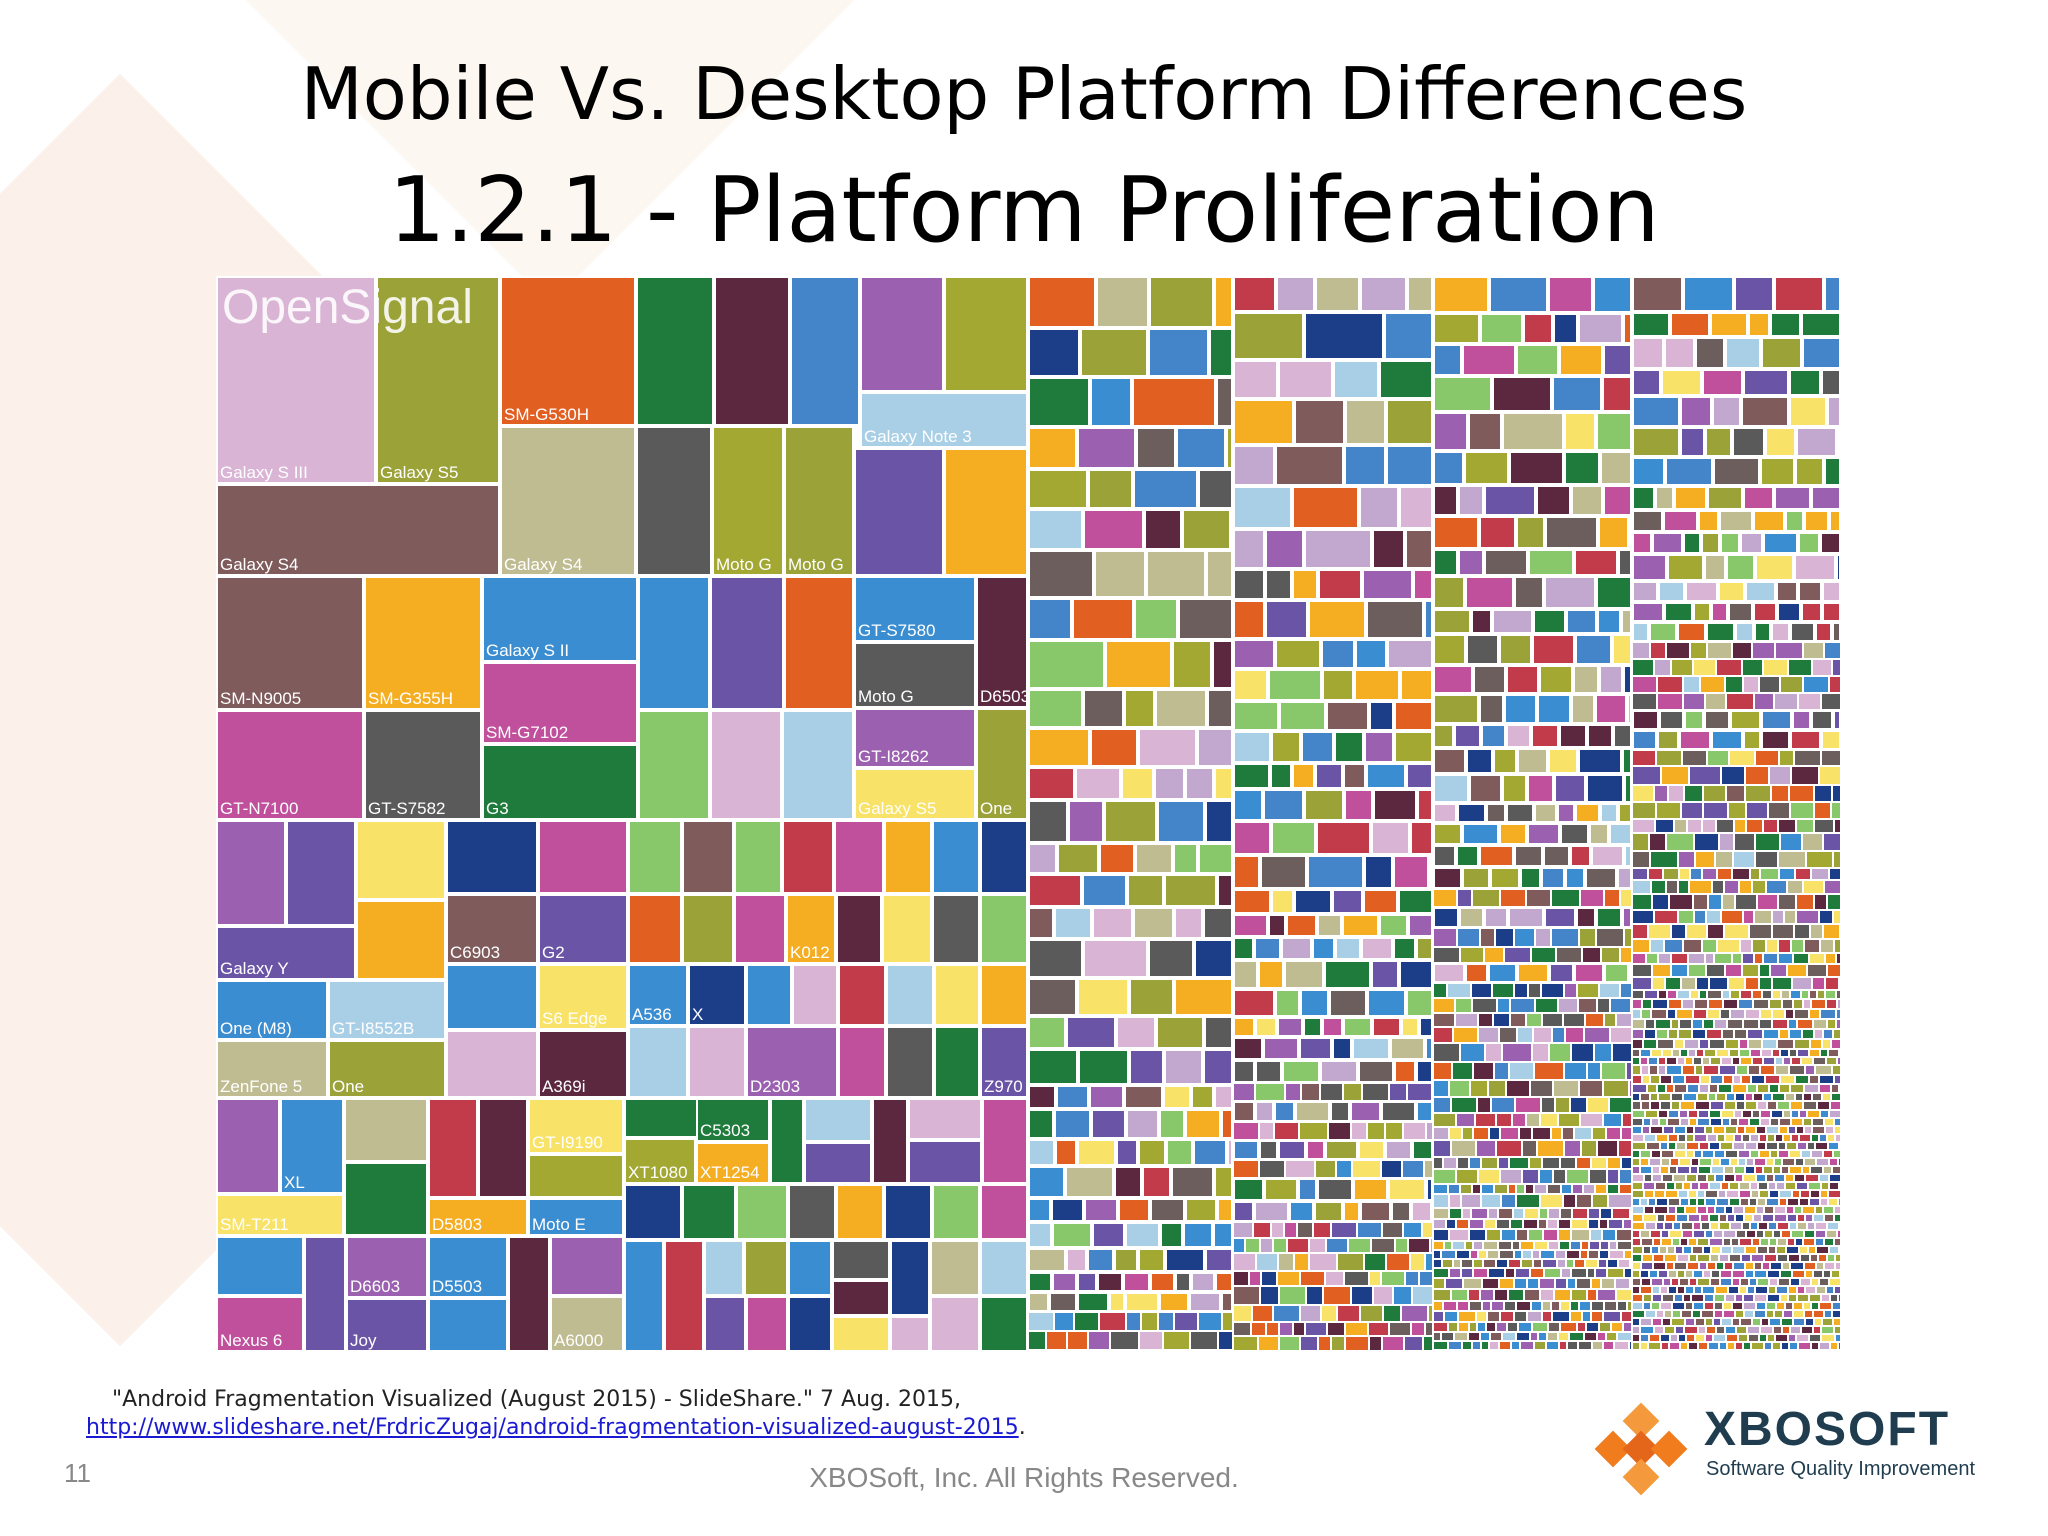  I want to click on logo-tagline: Software Quality Improvement, so click(1840, 1469).